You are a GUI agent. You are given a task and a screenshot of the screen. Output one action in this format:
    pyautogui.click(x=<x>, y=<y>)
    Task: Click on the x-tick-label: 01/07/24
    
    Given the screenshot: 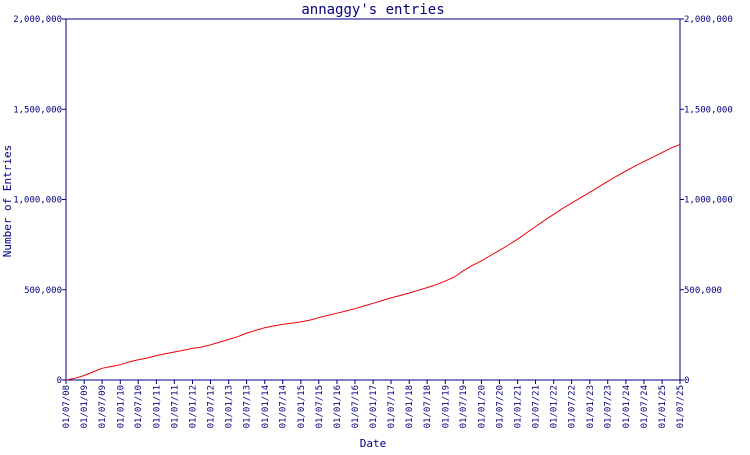 What is the action you would take?
    pyautogui.click(x=645, y=406)
    